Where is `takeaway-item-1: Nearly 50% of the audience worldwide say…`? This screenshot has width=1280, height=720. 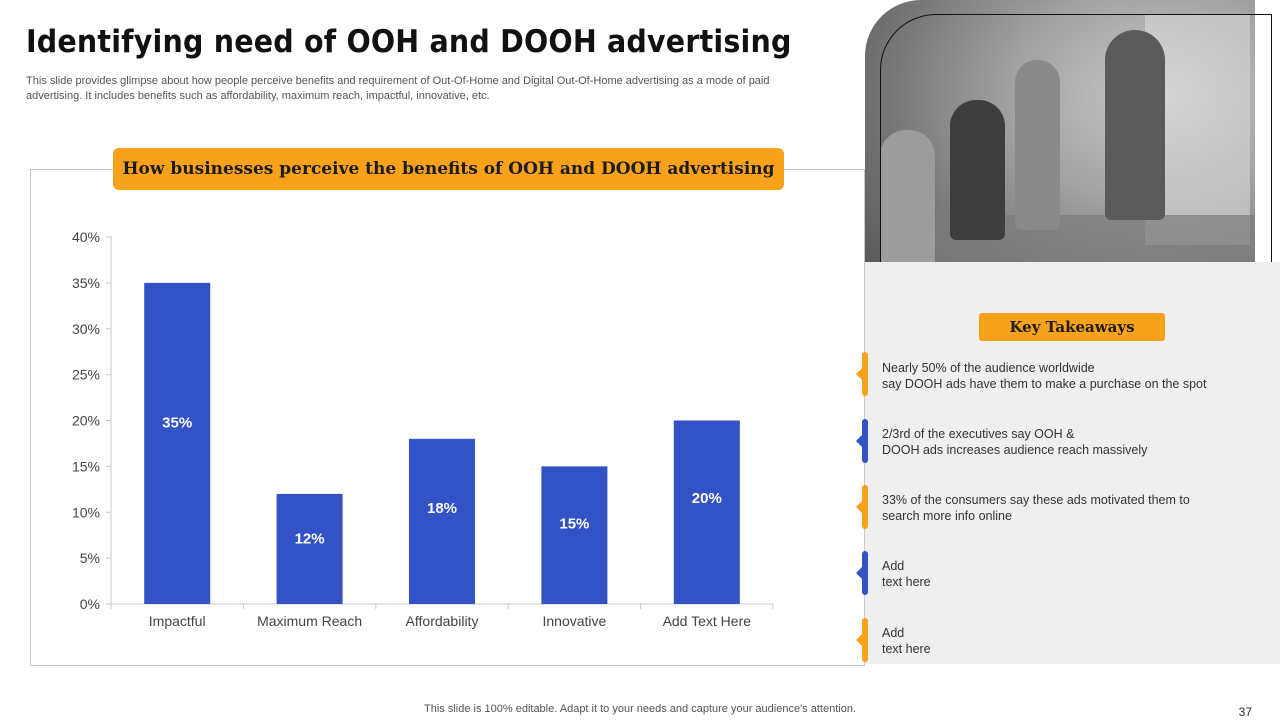 takeaway-item-1: Nearly 50% of the audience worldwide say… is located at coordinates (1072, 376).